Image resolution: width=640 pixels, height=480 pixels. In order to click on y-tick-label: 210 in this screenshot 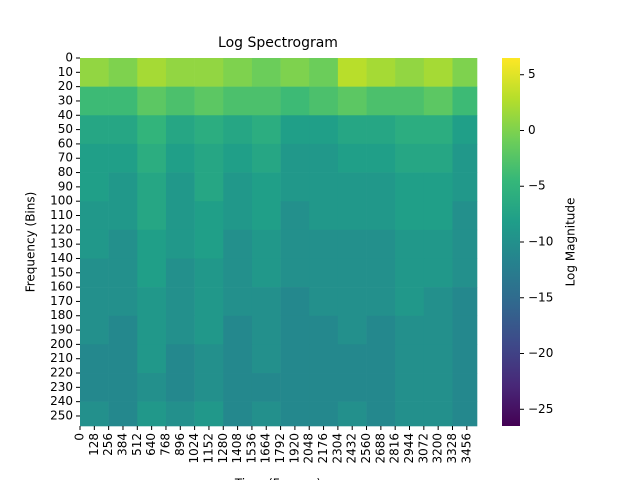, I will do `click(61, 358)`.